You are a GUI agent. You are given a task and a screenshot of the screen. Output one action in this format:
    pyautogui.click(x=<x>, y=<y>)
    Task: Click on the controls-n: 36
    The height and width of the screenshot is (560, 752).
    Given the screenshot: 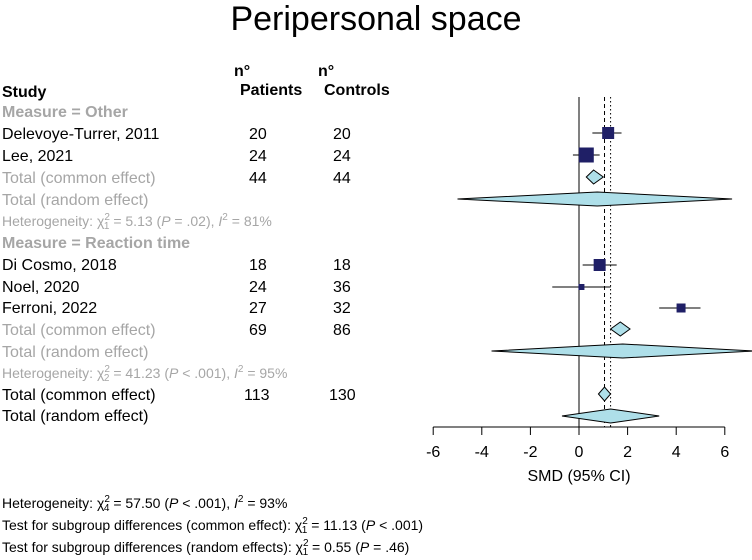 What is the action you would take?
    pyautogui.click(x=342, y=287)
    